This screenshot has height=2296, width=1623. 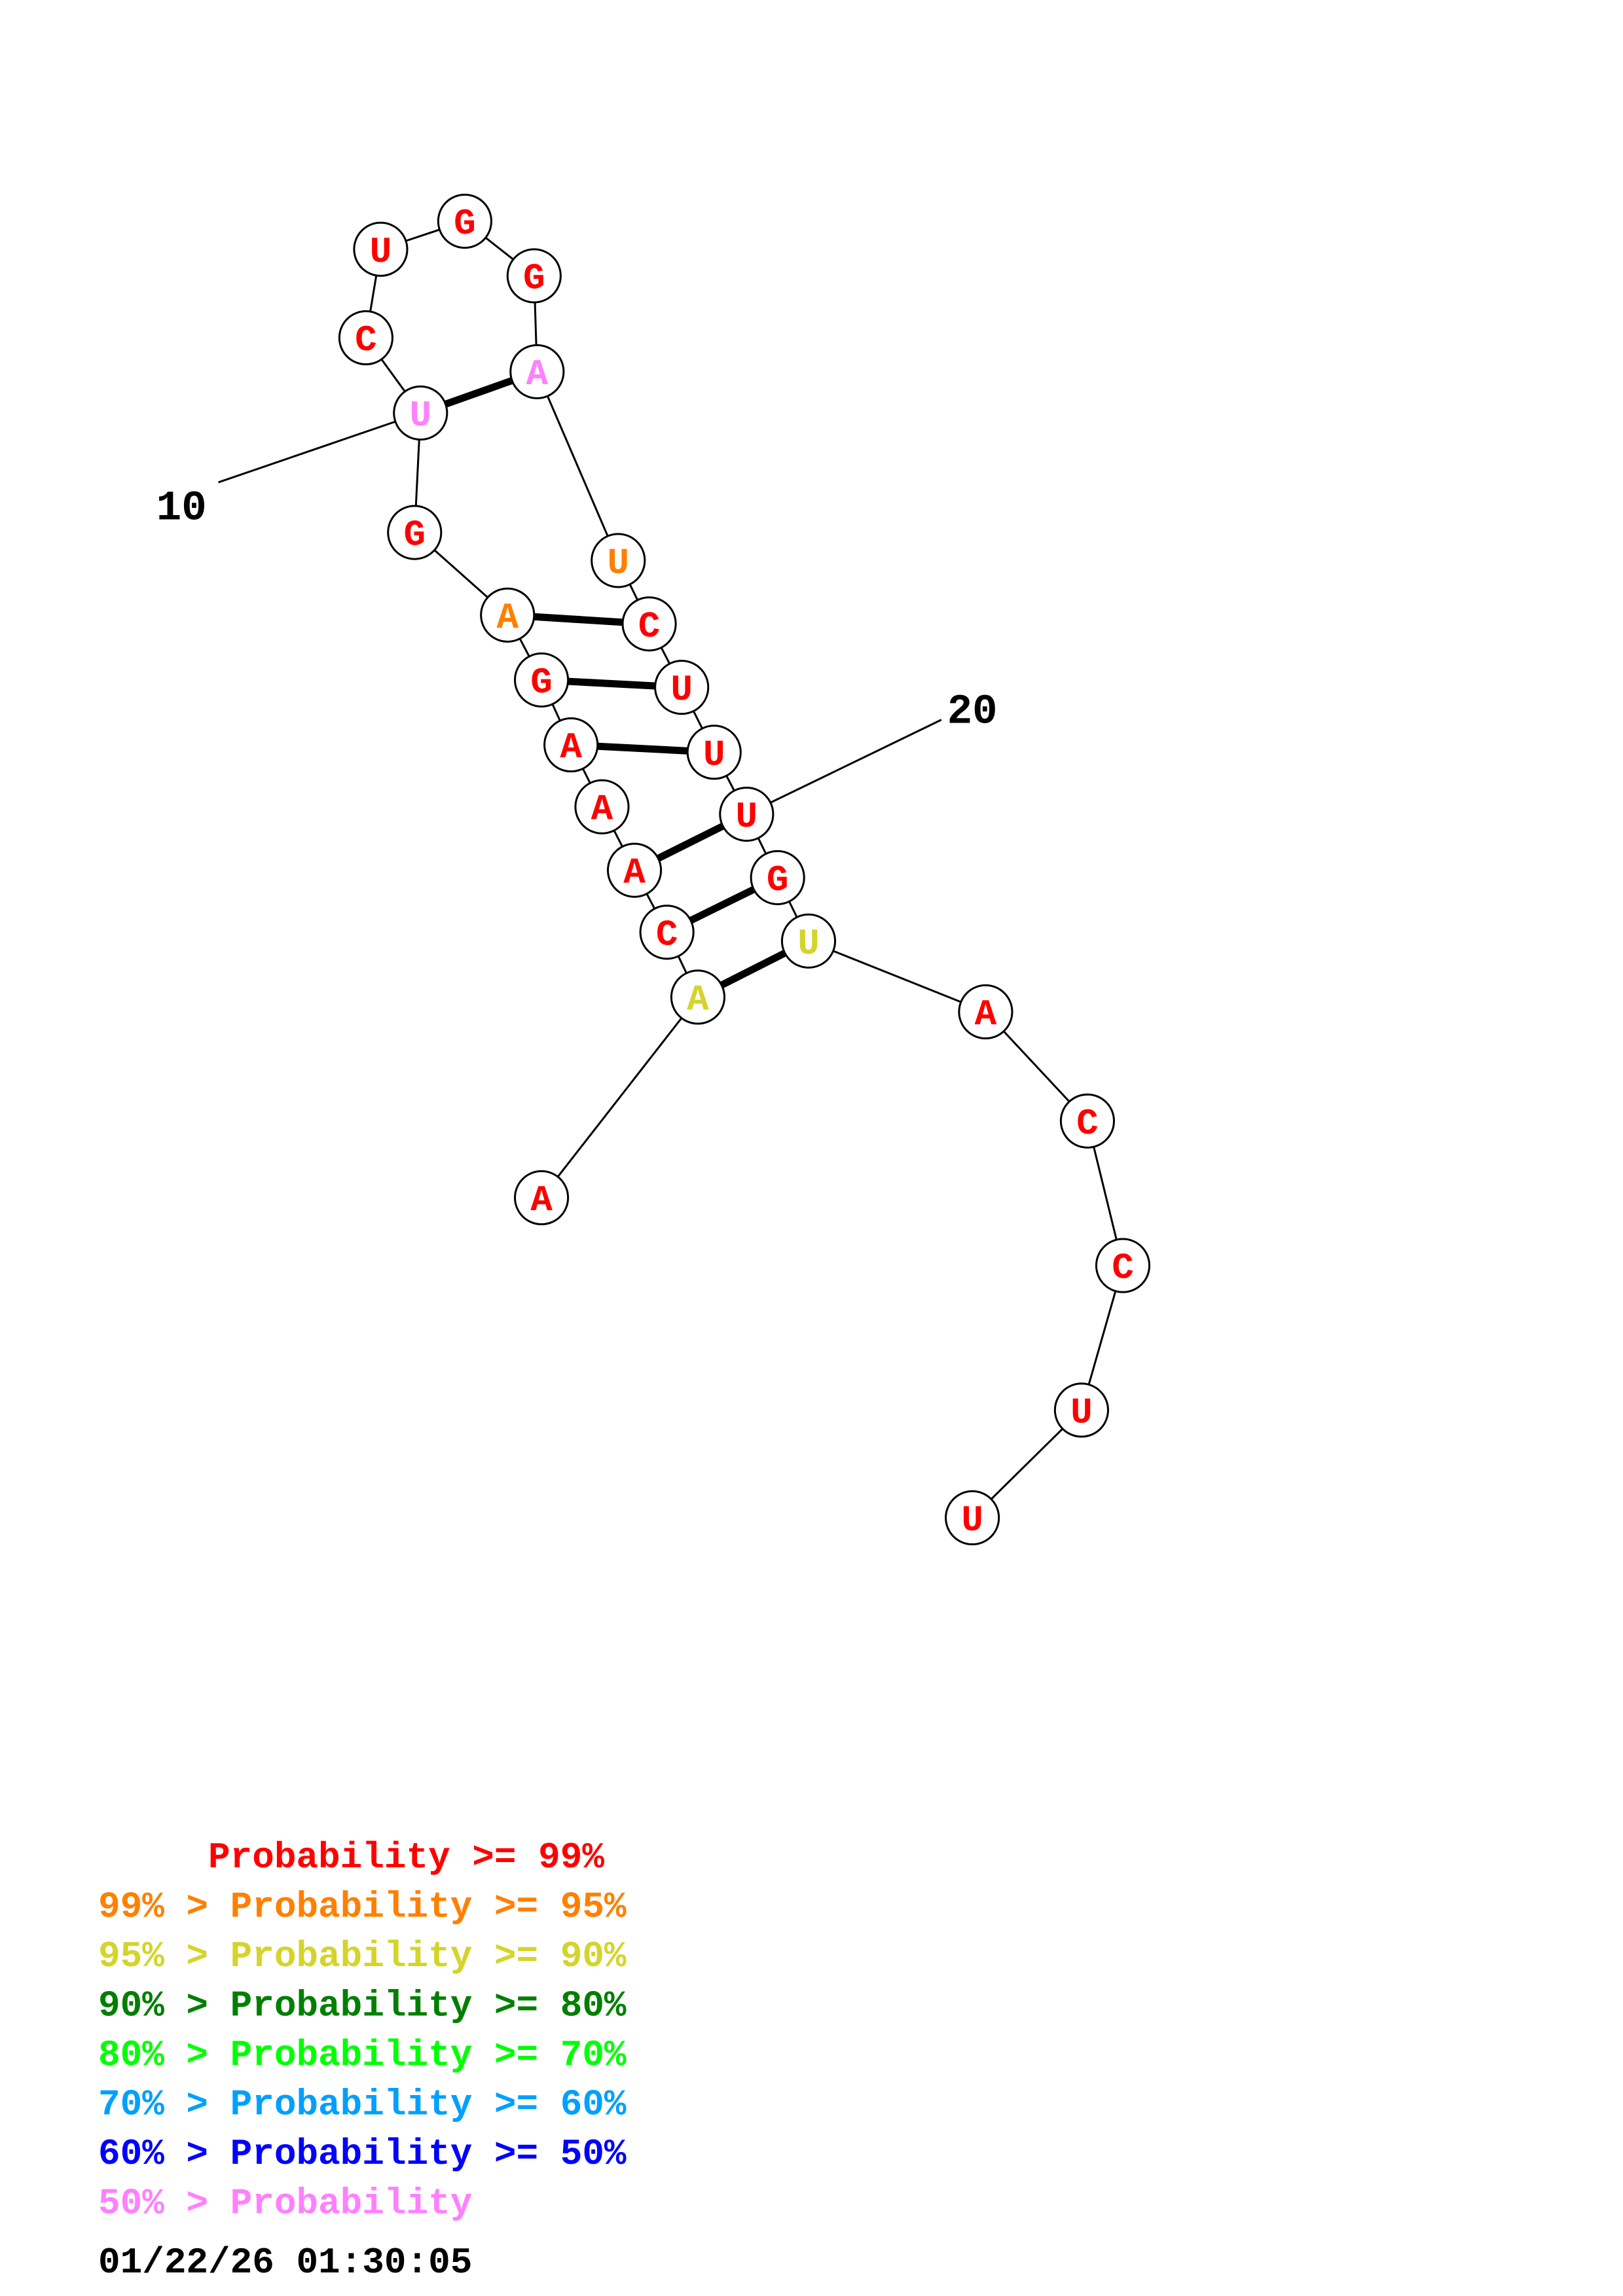 What do you see at coordinates (362, 2154) in the screenshot?
I see `legend-entry: 60% > Probability >= 50%` at bounding box center [362, 2154].